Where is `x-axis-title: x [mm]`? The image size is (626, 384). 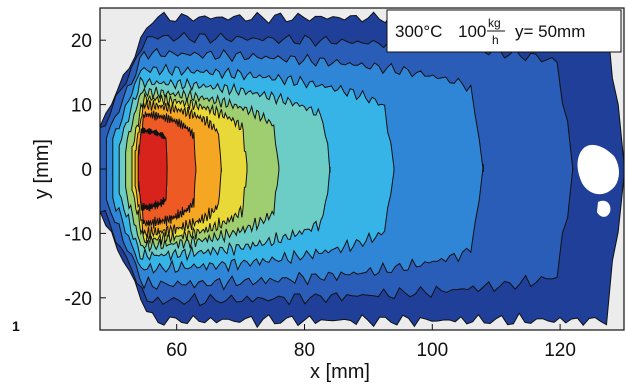 x-axis-title: x [mm] is located at coordinates (340, 372).